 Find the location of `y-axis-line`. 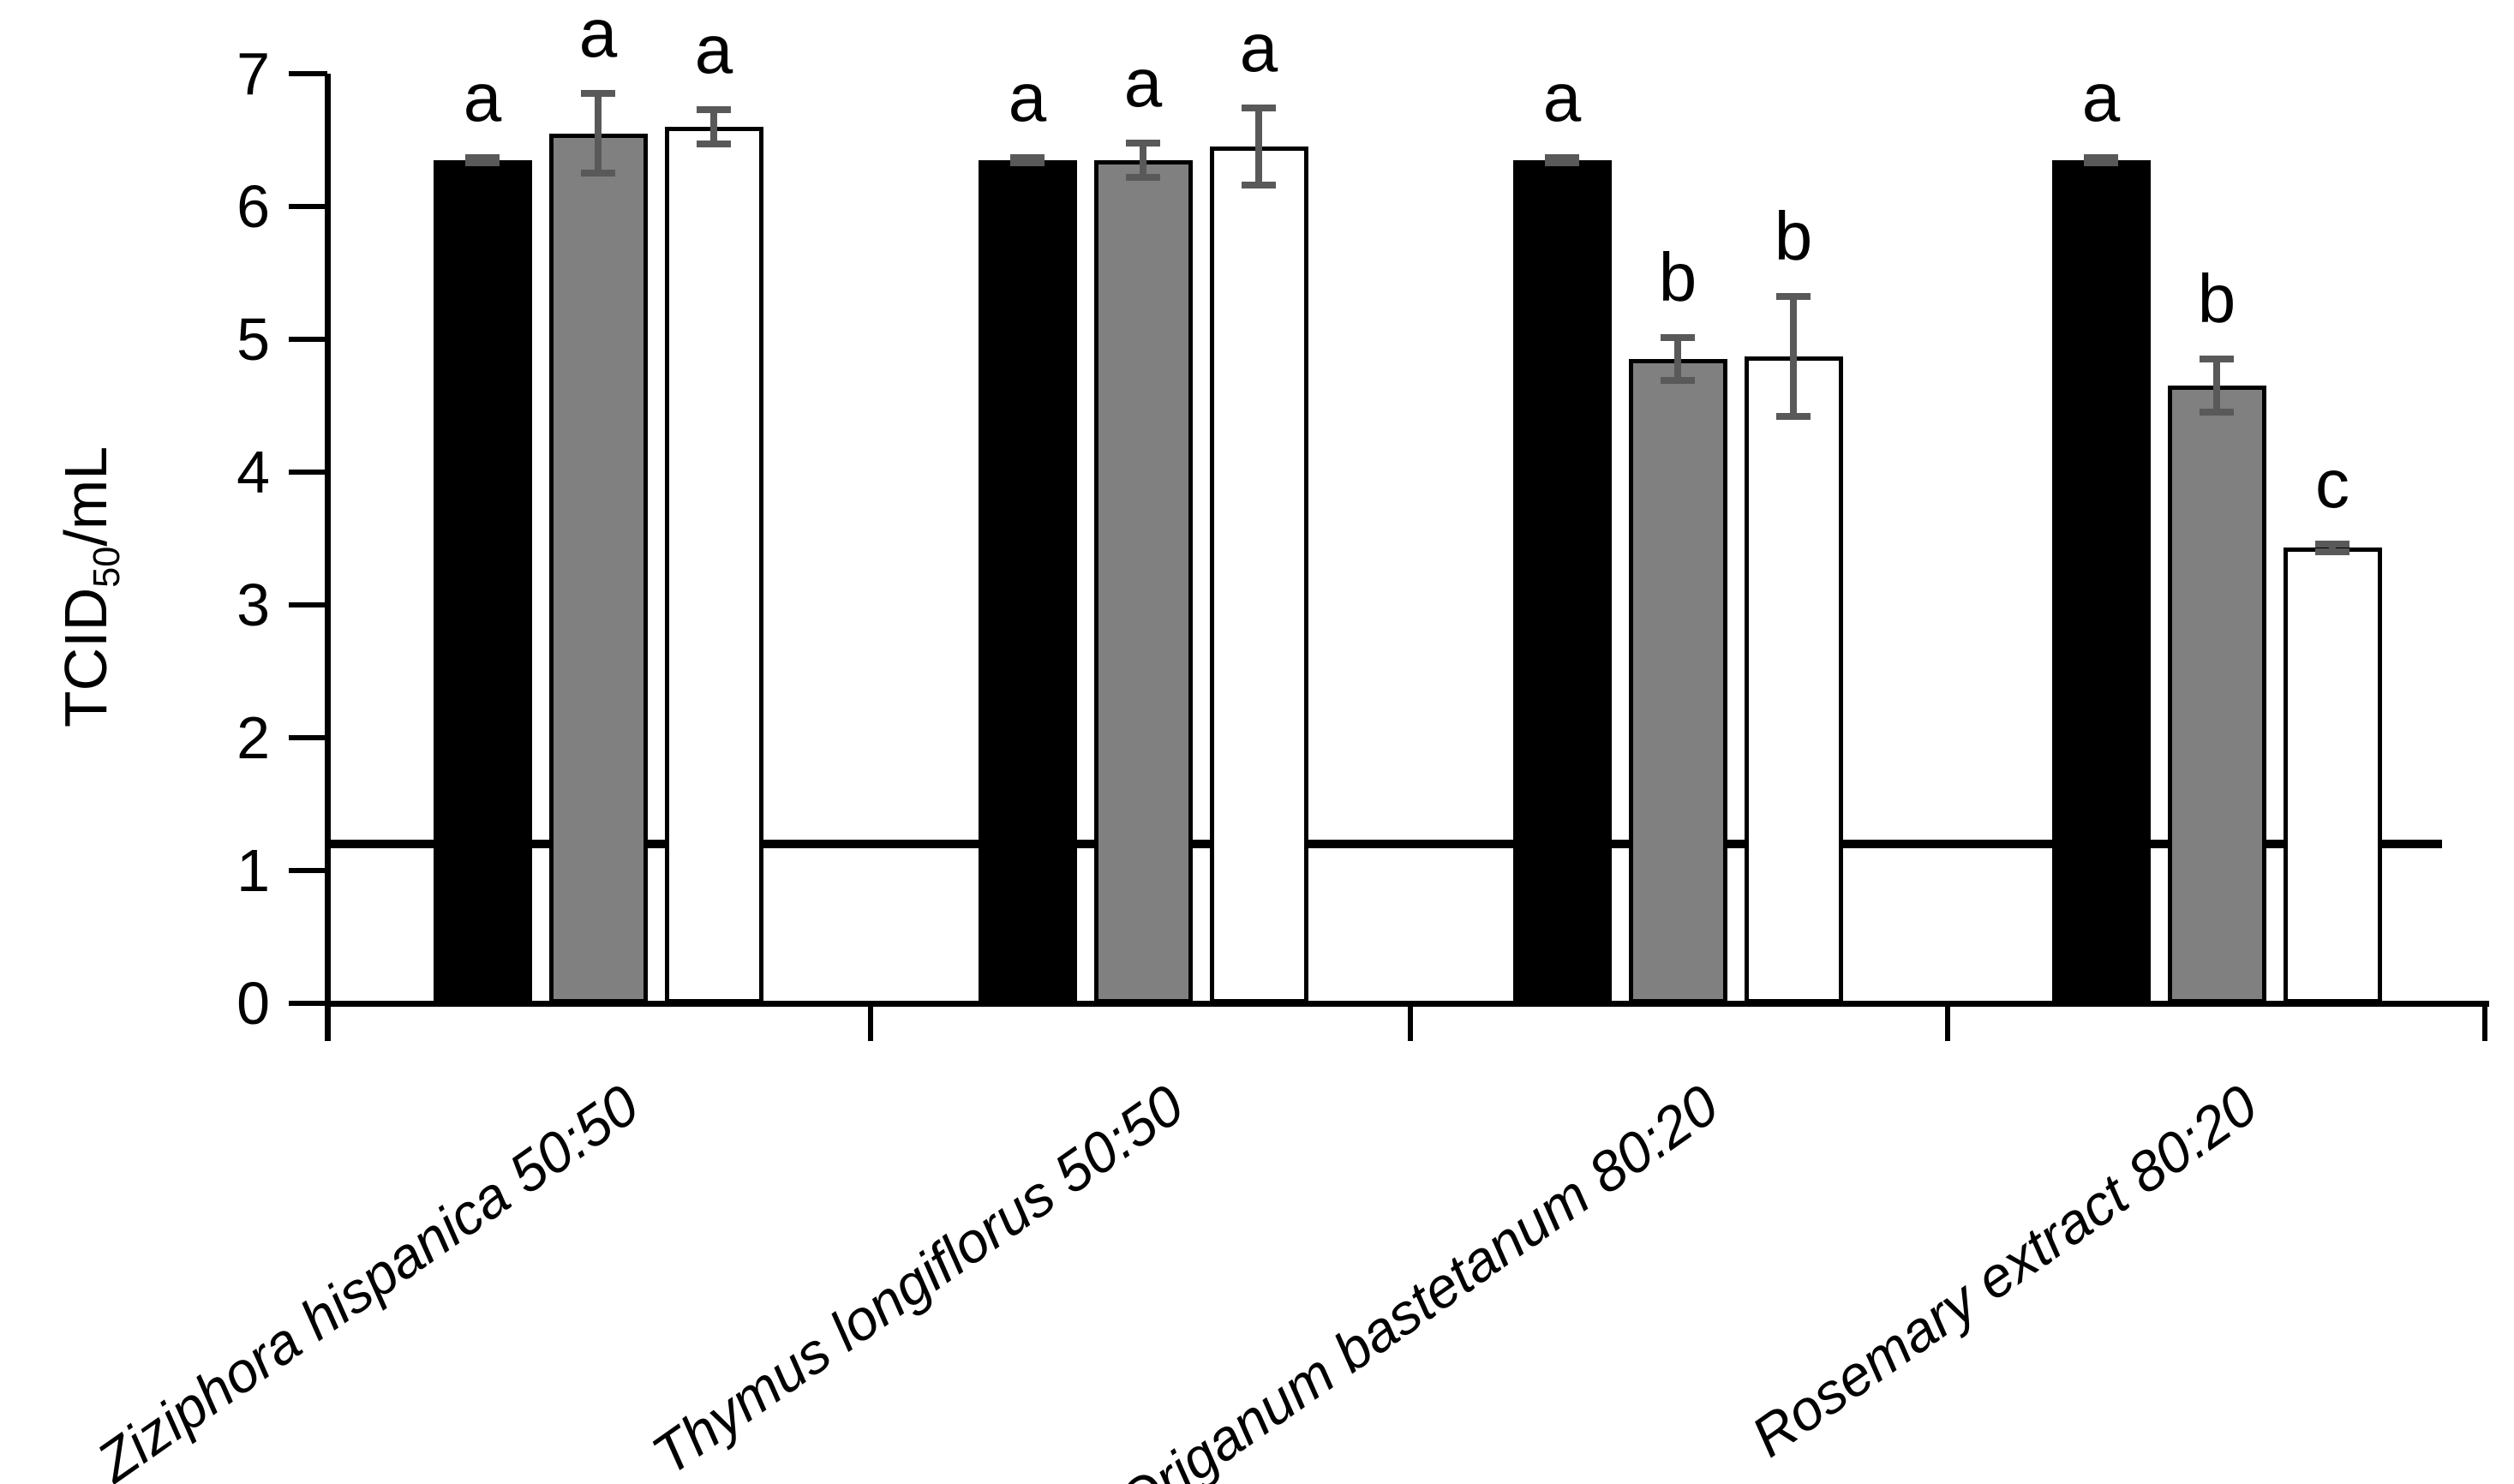

y-axis-line is located at coordinates (328, 557).